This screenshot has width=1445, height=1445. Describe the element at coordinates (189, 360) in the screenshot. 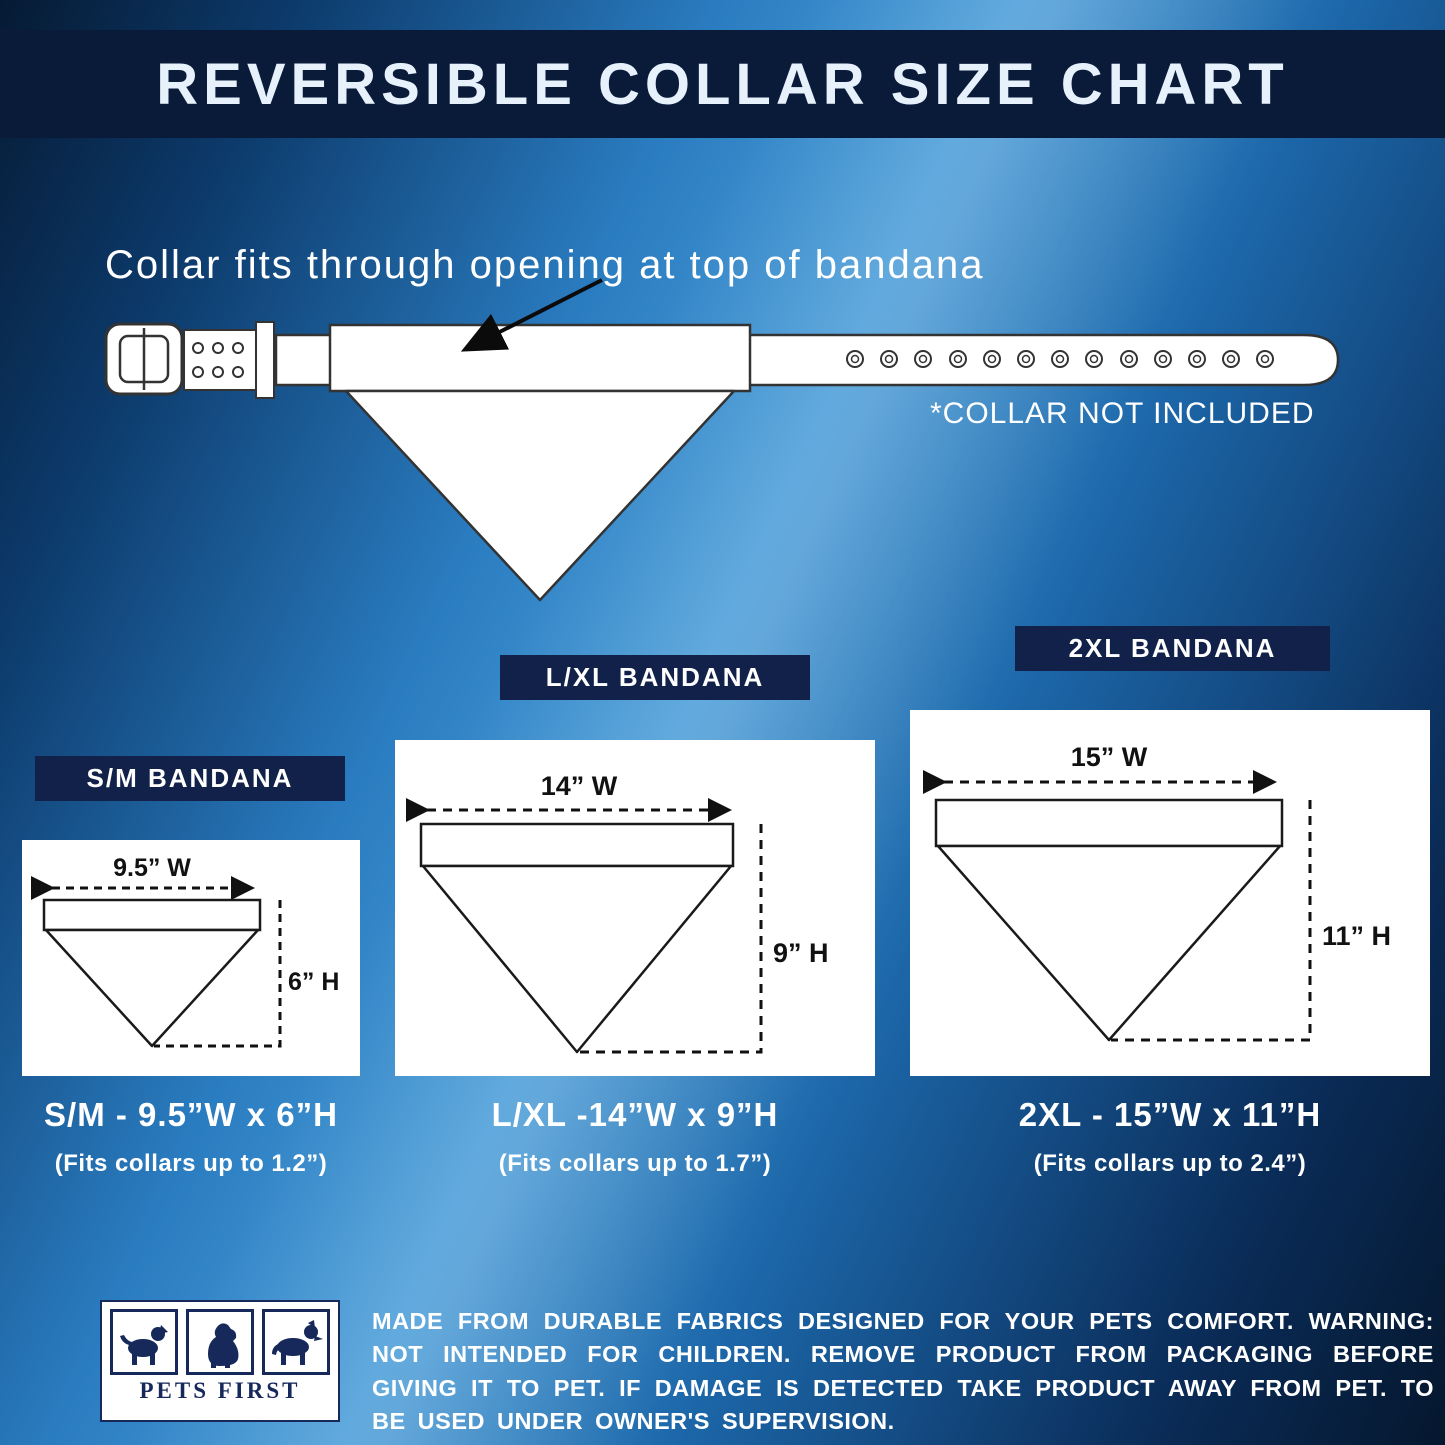

I see `buckle-icon` at that location.